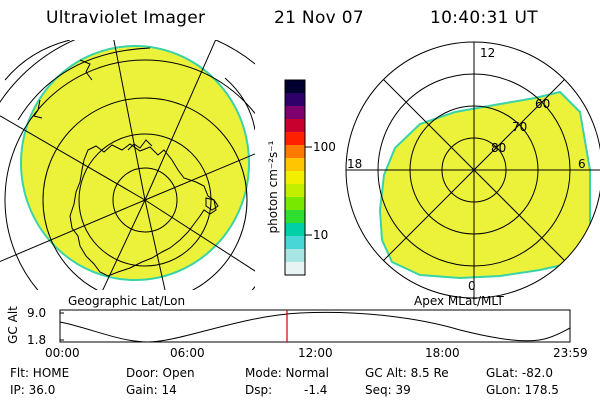 This screenshot has height=400, width=600. What do you see at coordinates (38, 109) in the screenshot?
I see `left-edge-coastline` at bounding box center [38, 109].